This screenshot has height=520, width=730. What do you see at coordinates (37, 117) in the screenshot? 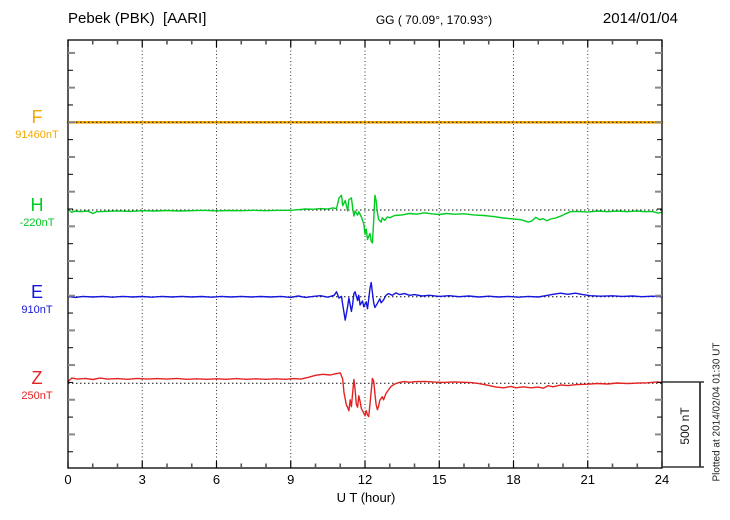
I see `channel-letter: F` at bounding box center [37, 117].